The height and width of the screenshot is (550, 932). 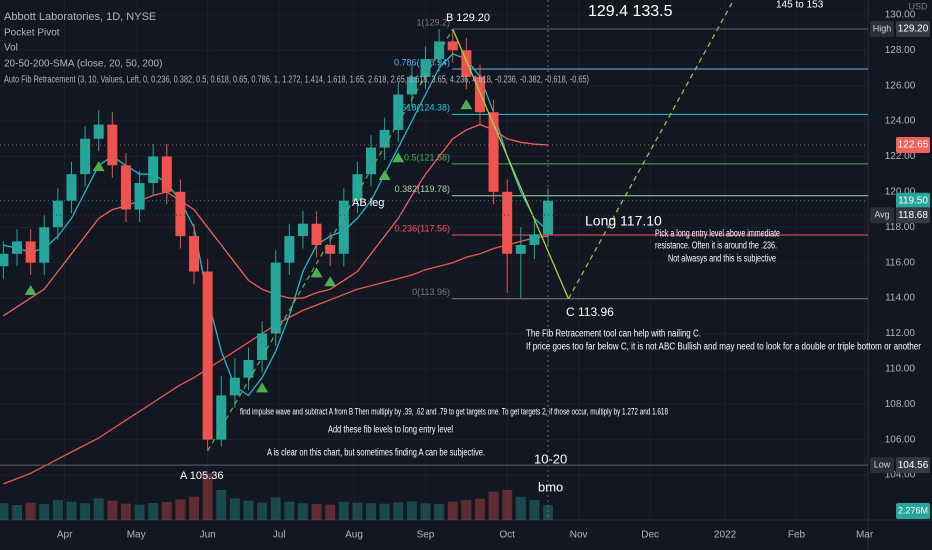 What do you see at coordinates (900, 262) in the screenshot?
I see `y-tick-label: 116.00` at bounding box center [900, 262].